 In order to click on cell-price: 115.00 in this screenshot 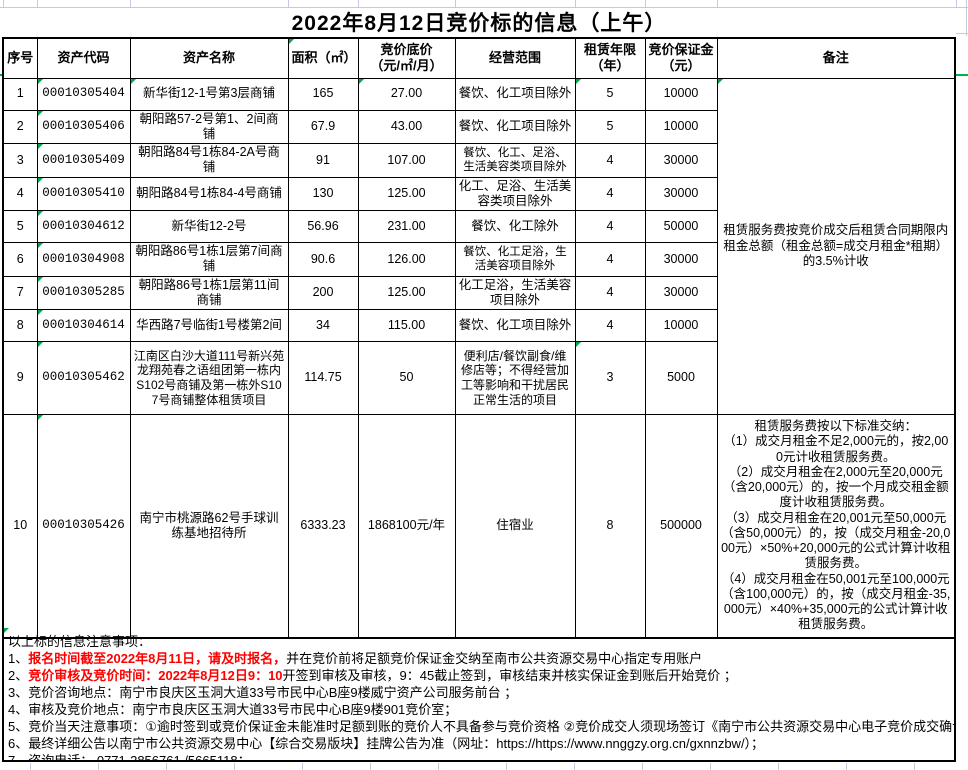, I will do `click(406, 325)`.